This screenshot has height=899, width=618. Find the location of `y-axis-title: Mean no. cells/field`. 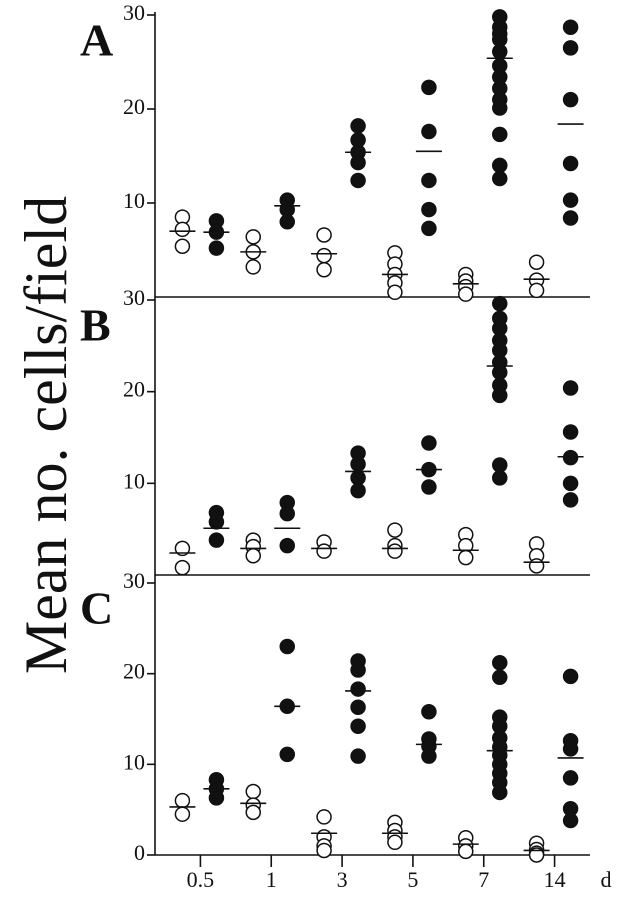

y-axis-title: Mean no. cells/field is located at coordinates (46, 435).